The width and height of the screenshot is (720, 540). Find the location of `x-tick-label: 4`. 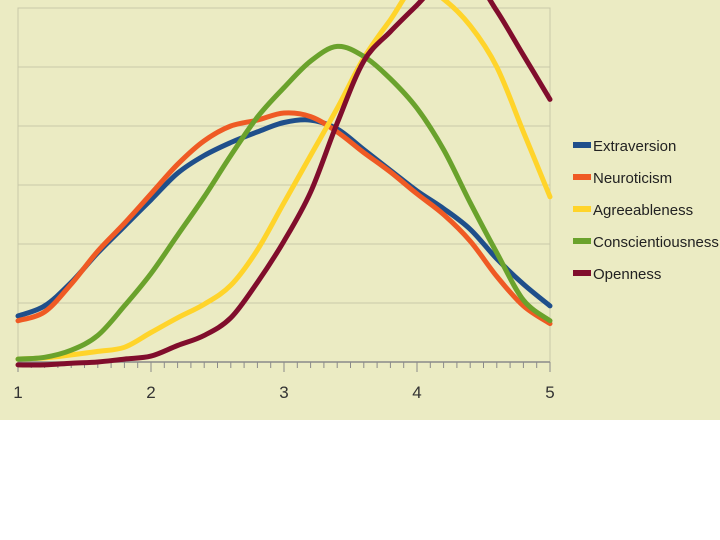

x-tick-label: 4 is located at coordinates (416, 392).